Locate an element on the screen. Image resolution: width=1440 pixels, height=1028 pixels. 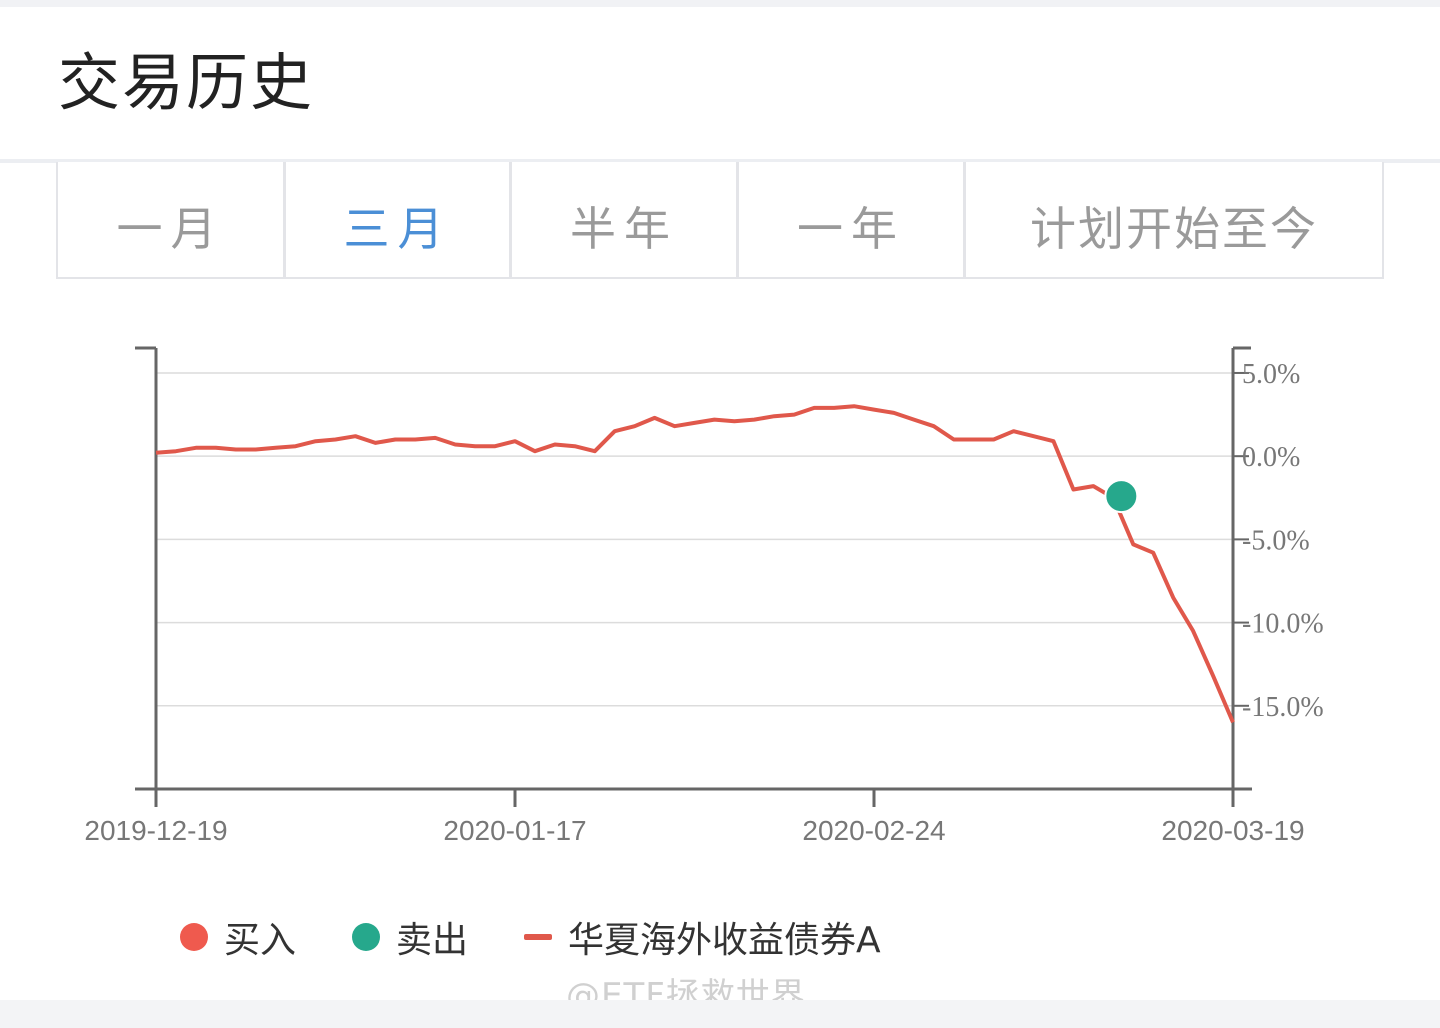
x-tick-label: 2020-01-17 is located at coordinates (514, 830).